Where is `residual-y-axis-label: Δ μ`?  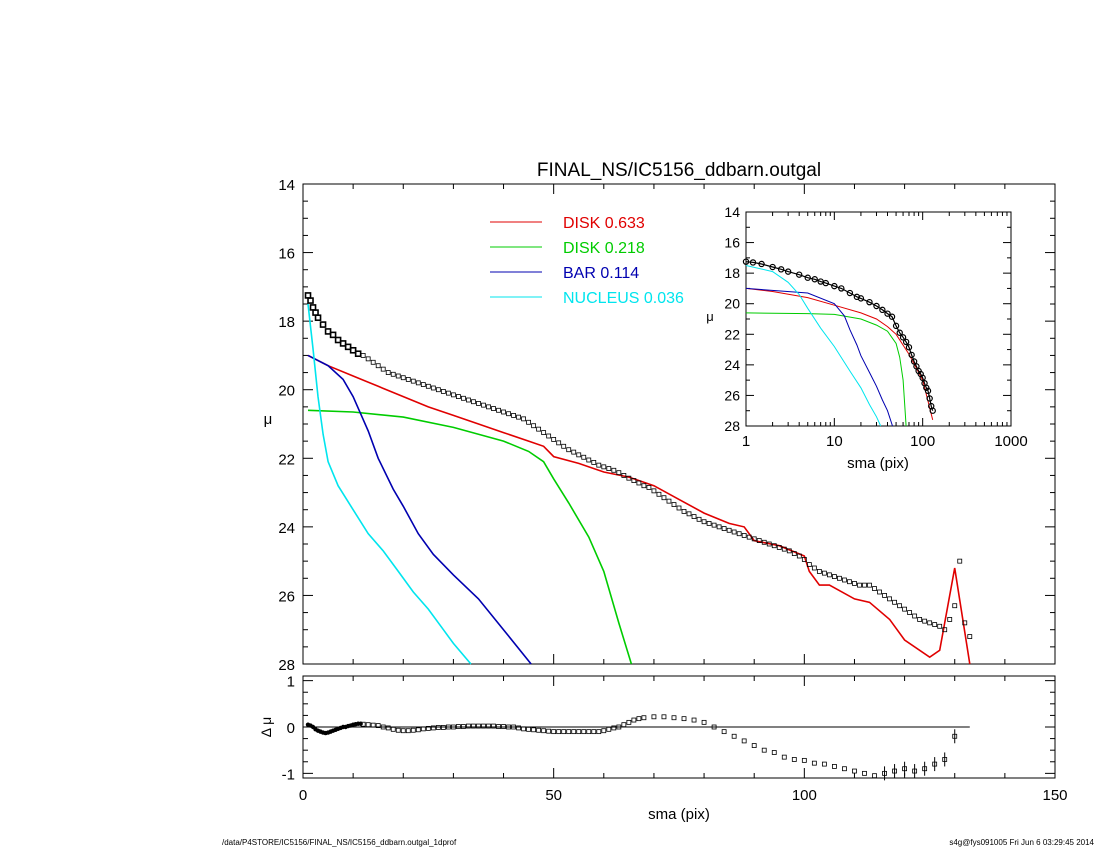
residual-y-axis-label: Δ μ is located at coordinates (266, 727).